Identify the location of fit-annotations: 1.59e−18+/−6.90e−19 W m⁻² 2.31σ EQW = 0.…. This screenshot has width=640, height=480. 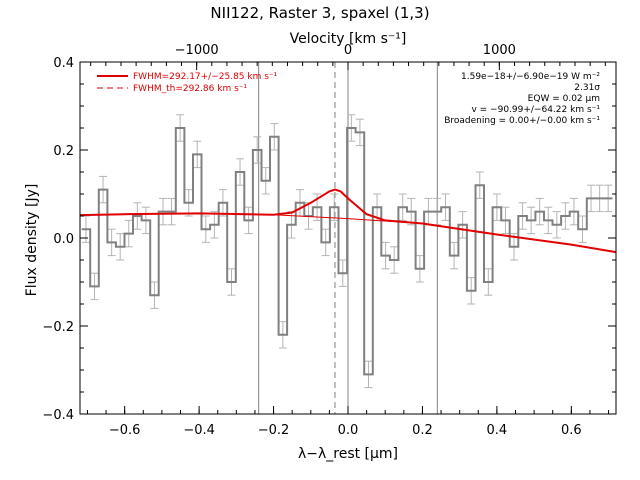
(522, 99).